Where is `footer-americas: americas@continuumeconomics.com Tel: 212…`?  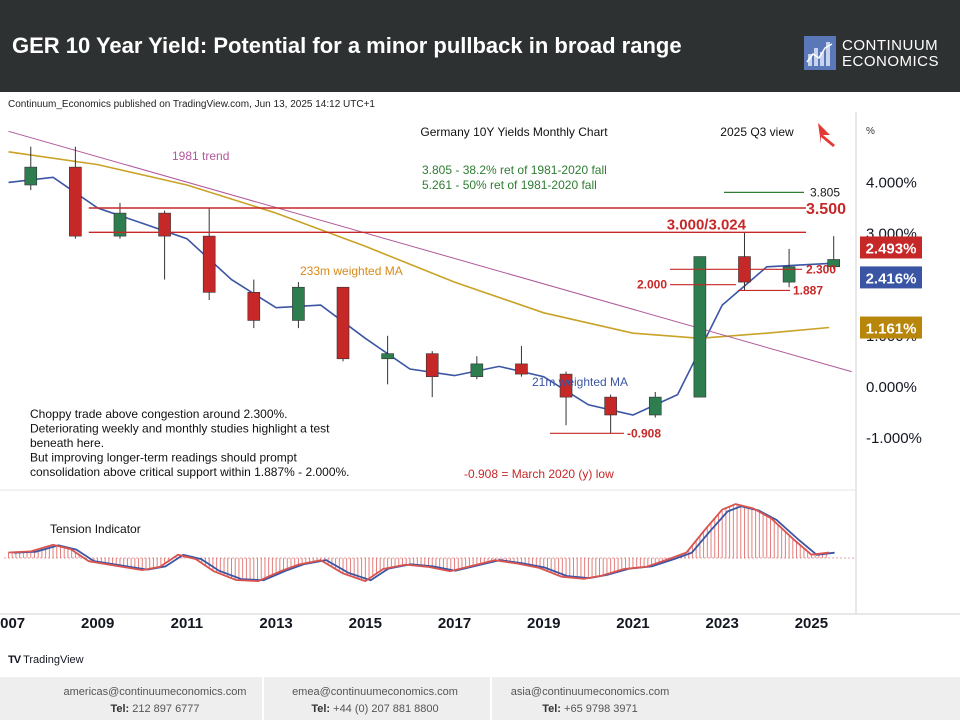
footer-americas: americas@continuumeconomics.com Tel: 212… is located at coordinates (155, 698).